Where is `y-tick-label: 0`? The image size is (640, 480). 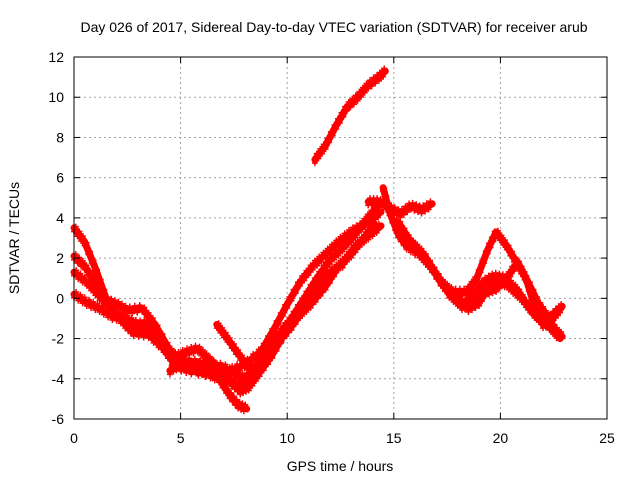 y-tick-label: 0 is located at coordinates (60, 298).